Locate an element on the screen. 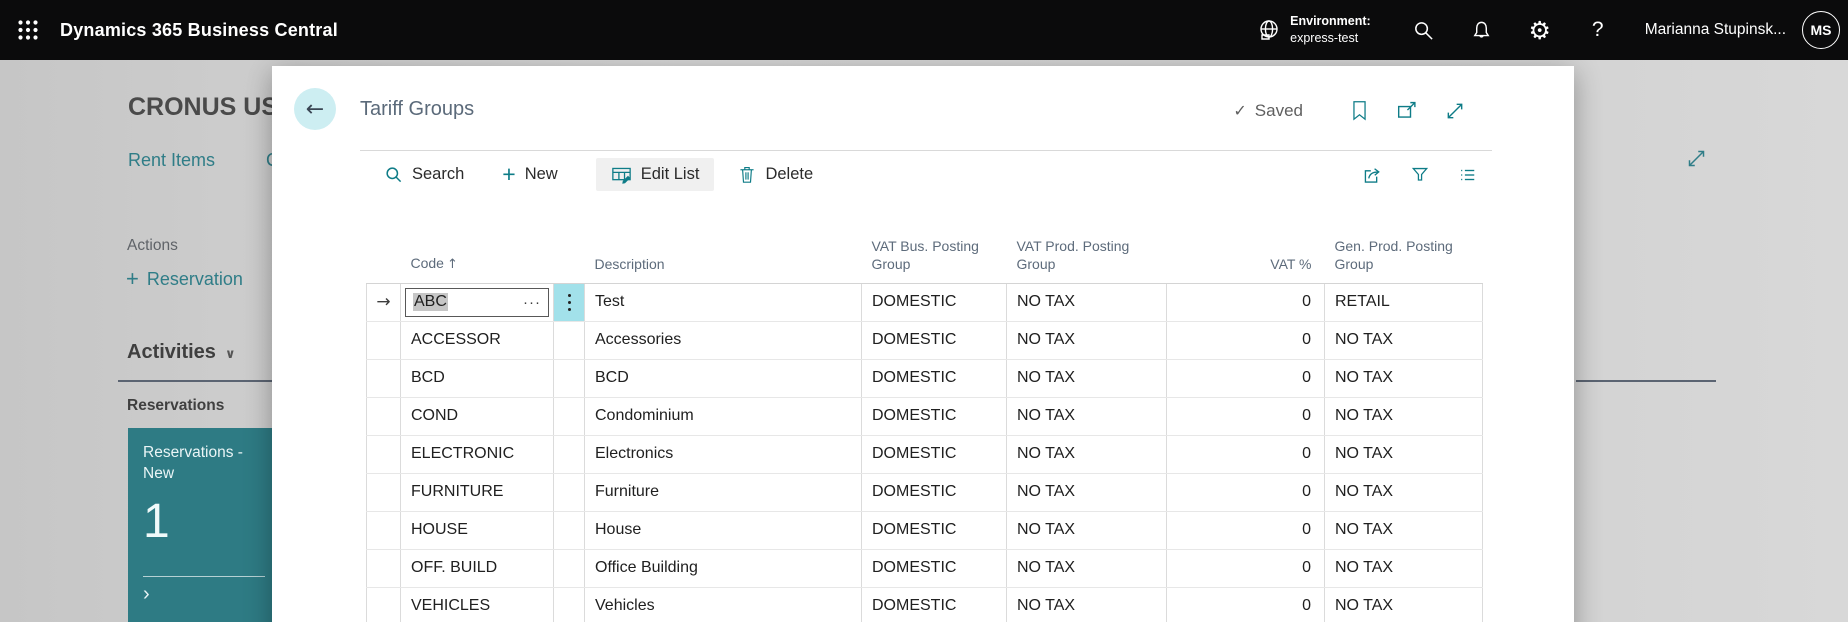 The height and width of the screenshot is (622, 1848). avatar: MS is located at coordinates (1821, 30).